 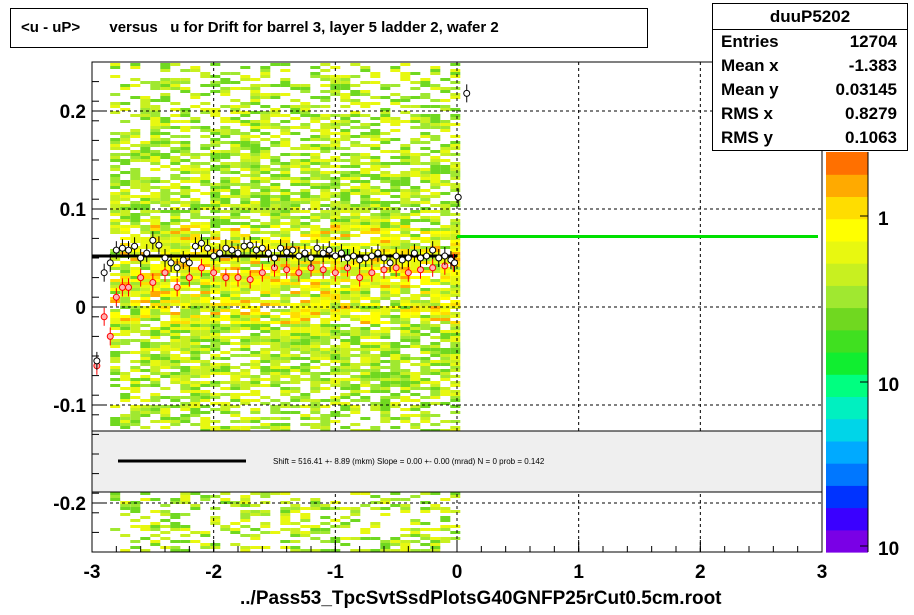 What do you see at coordinates (110, 336) in the screenshot?
I see `profile-point-red` at bounding box center [110, 336].